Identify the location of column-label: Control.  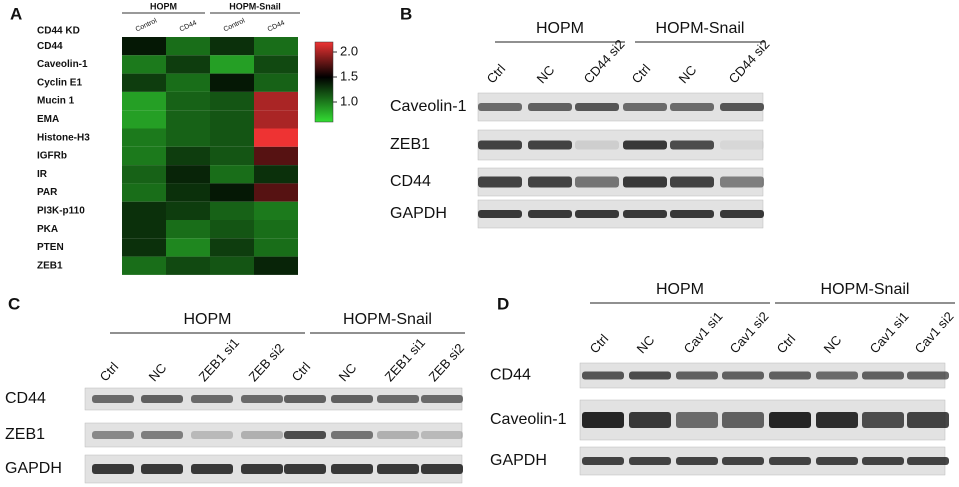
(147, 25).